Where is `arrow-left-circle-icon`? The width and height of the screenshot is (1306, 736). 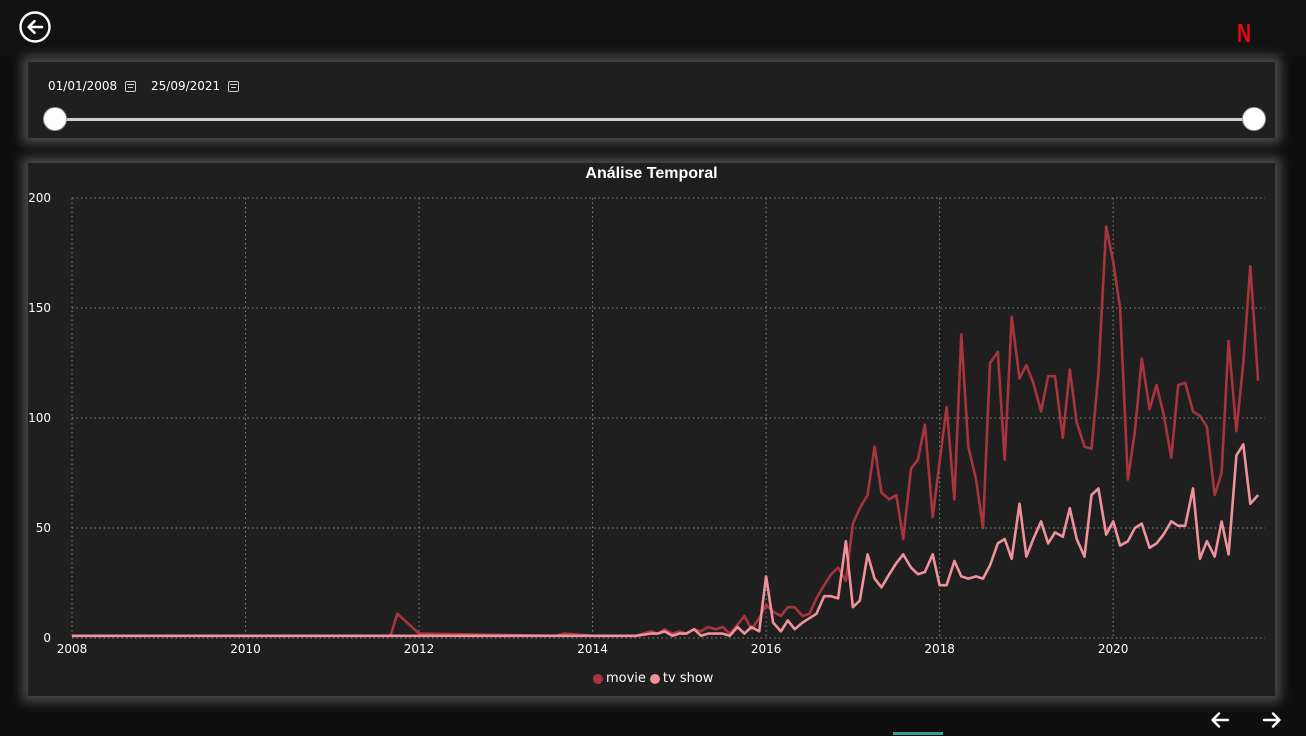
arrow-left-circle-icon is located at coordinates (35, 27).